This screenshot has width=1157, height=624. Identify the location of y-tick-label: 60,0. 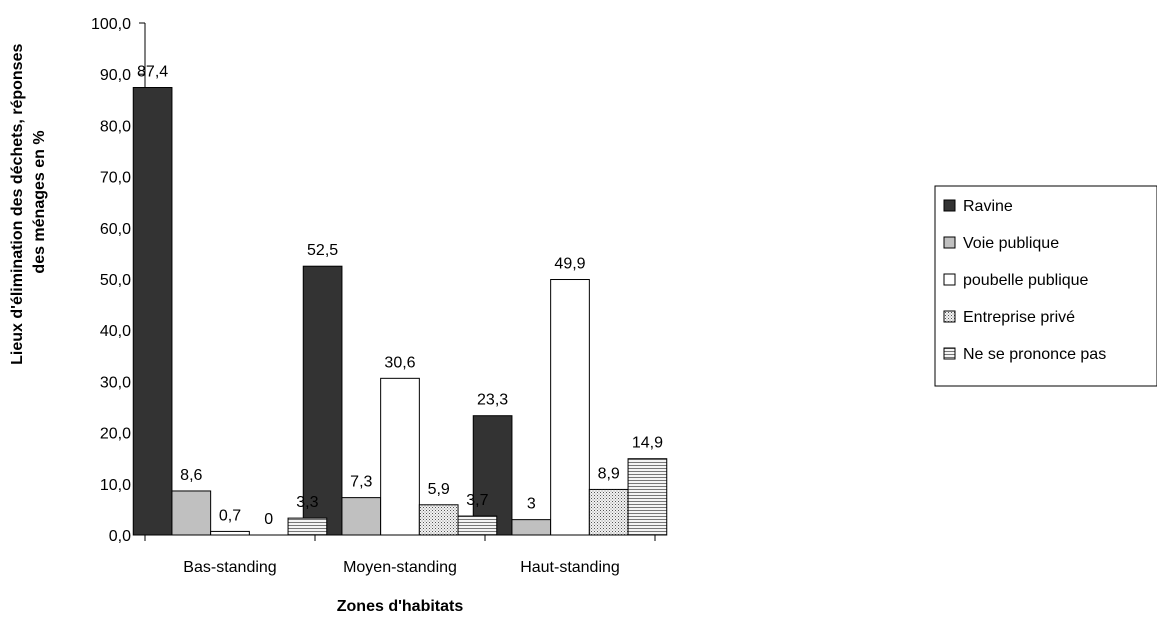
(115, 229).